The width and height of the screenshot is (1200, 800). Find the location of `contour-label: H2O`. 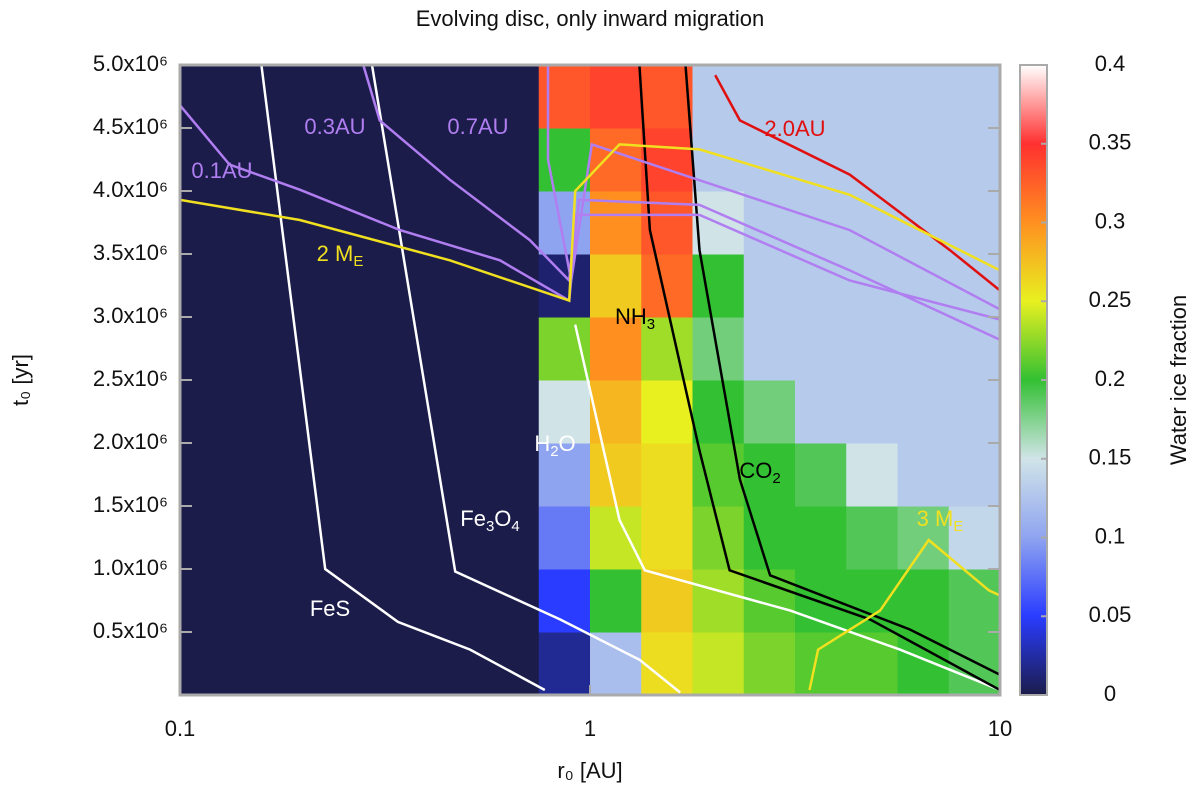

contour-label: H2O is located at coordinates (554, 445).